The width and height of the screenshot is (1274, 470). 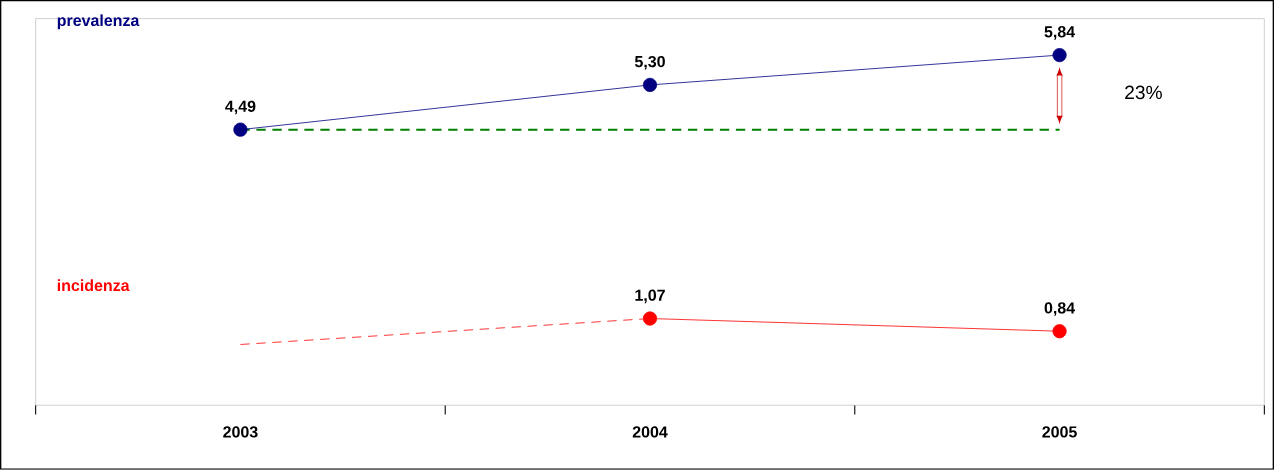 What do you see at coordinates (1060, 33) in the screenshot?
I see `data-label: 5,84` at bounding box center [1060, 33].